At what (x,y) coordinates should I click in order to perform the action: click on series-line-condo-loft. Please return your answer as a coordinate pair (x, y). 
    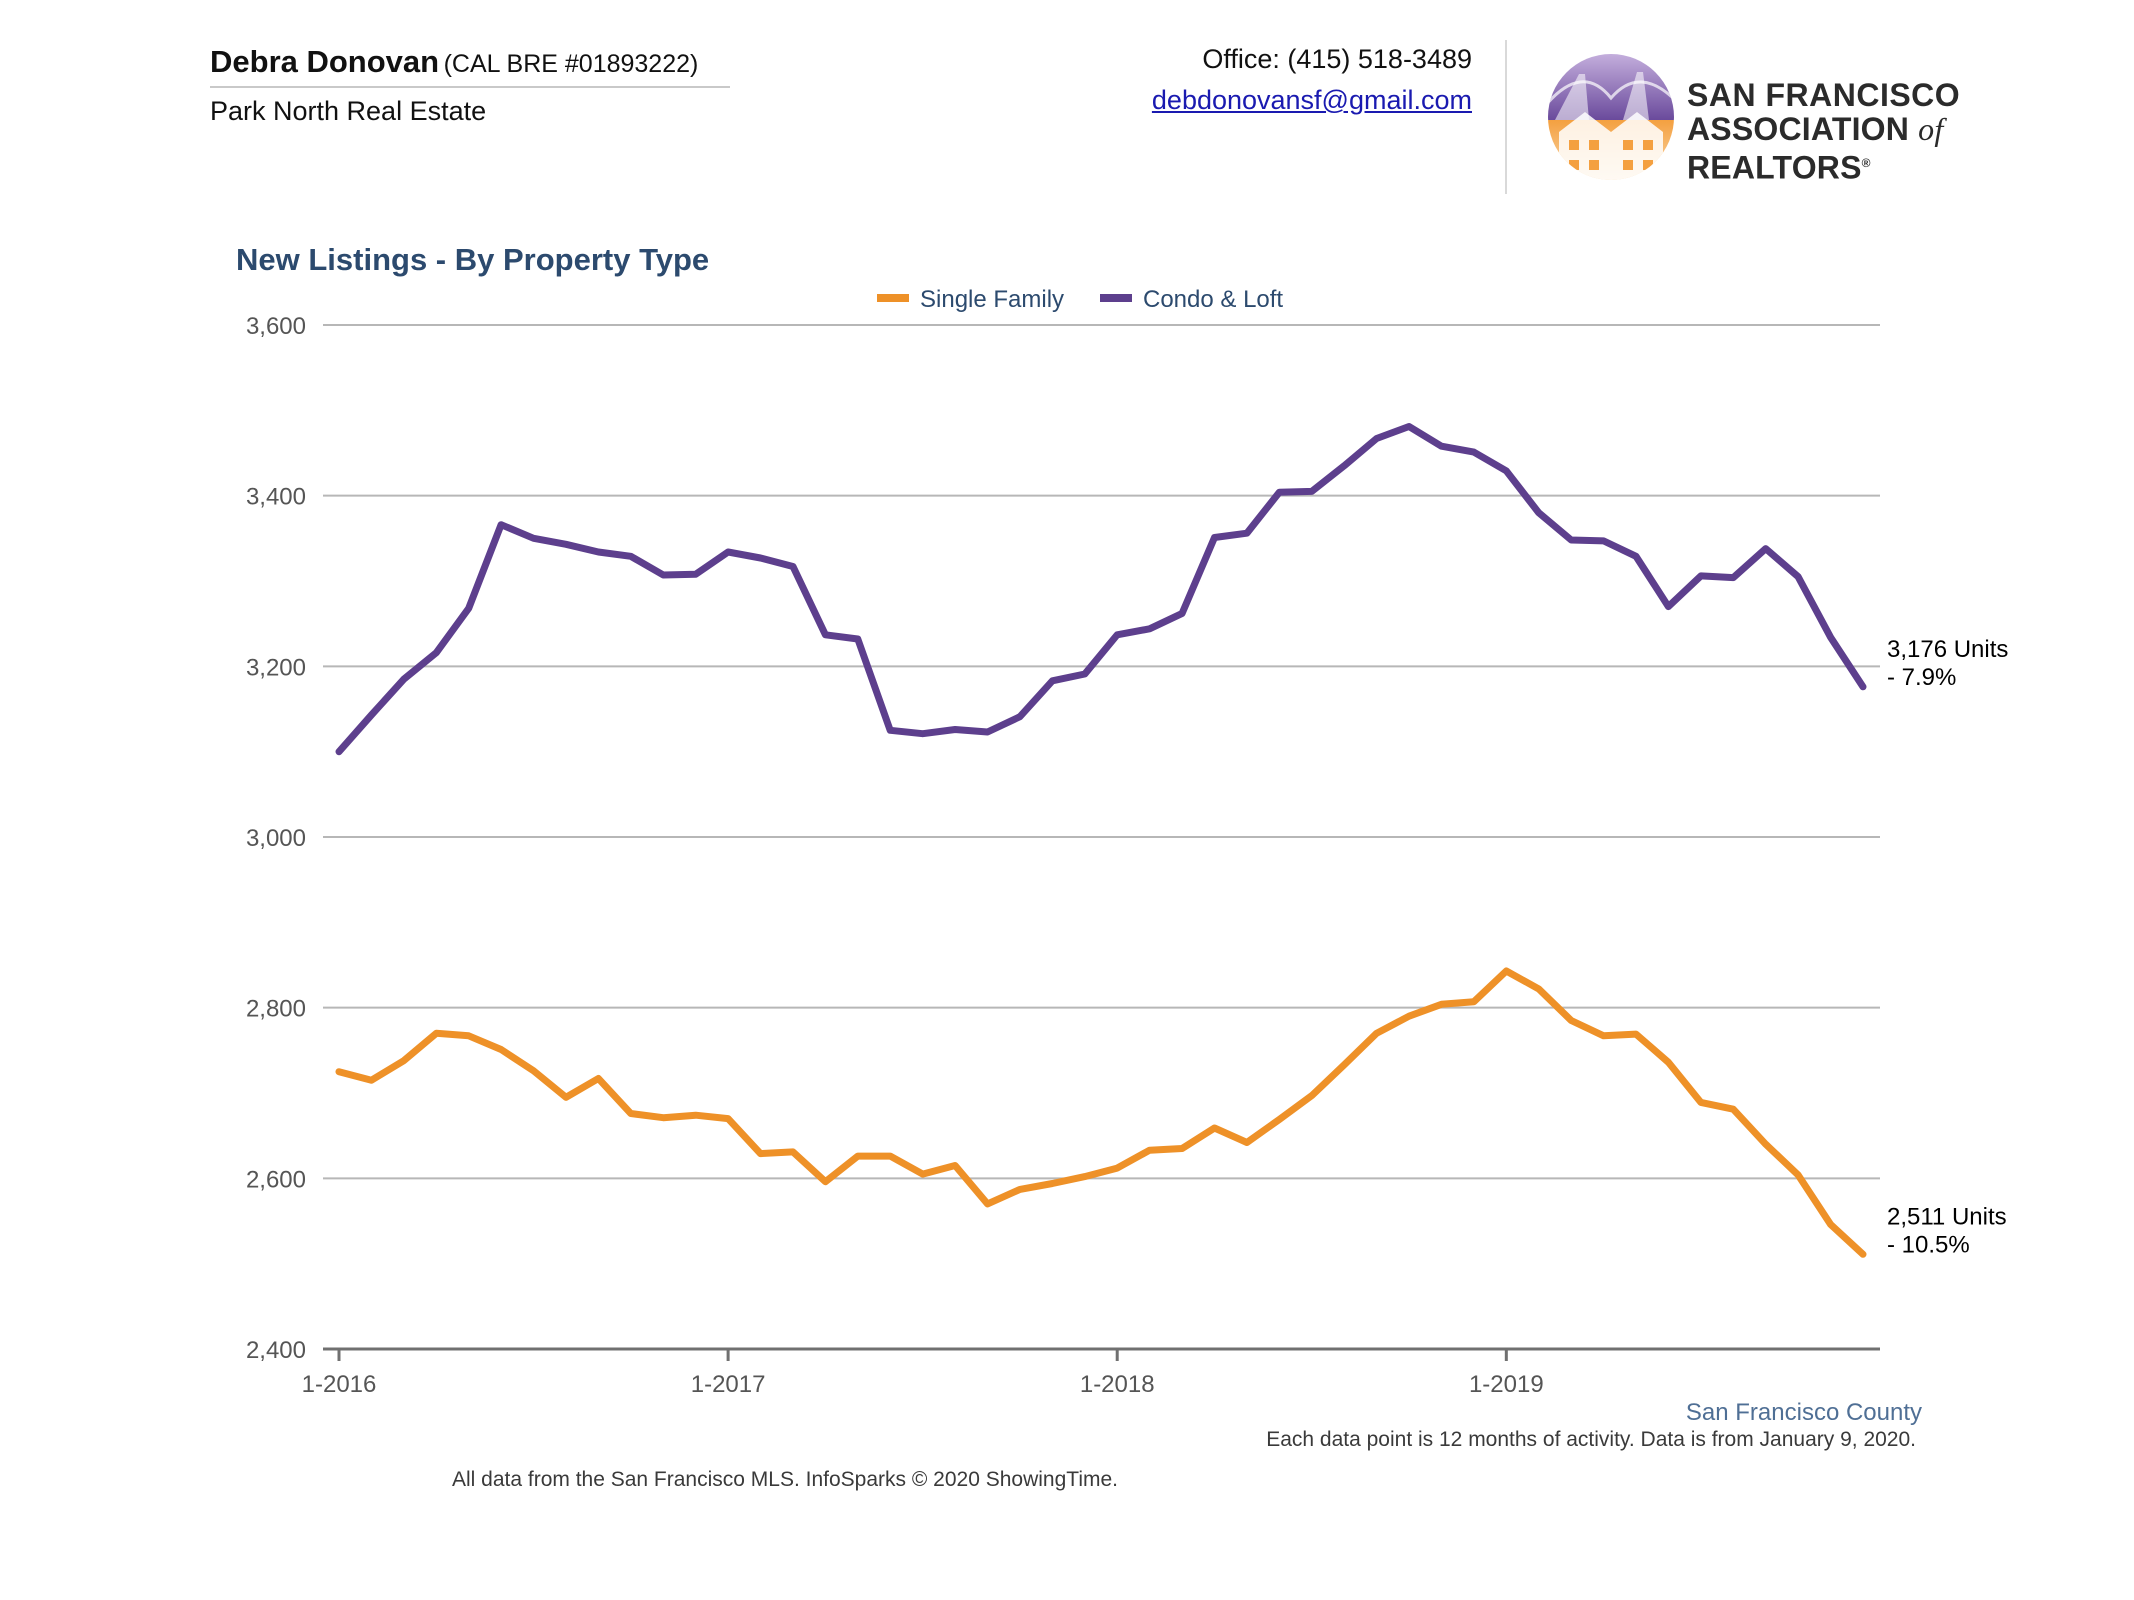
    Looking at the image, I should click on (1101, 589).